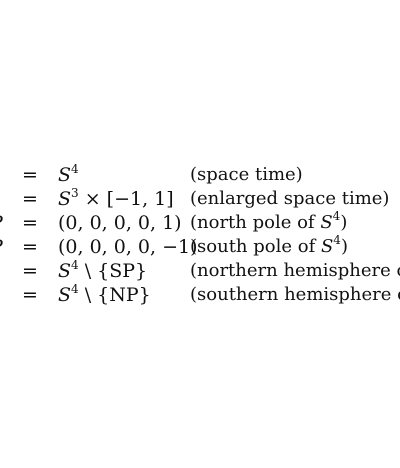  I want to click on rhs-rest: \ {NP}, so click(114, 295).